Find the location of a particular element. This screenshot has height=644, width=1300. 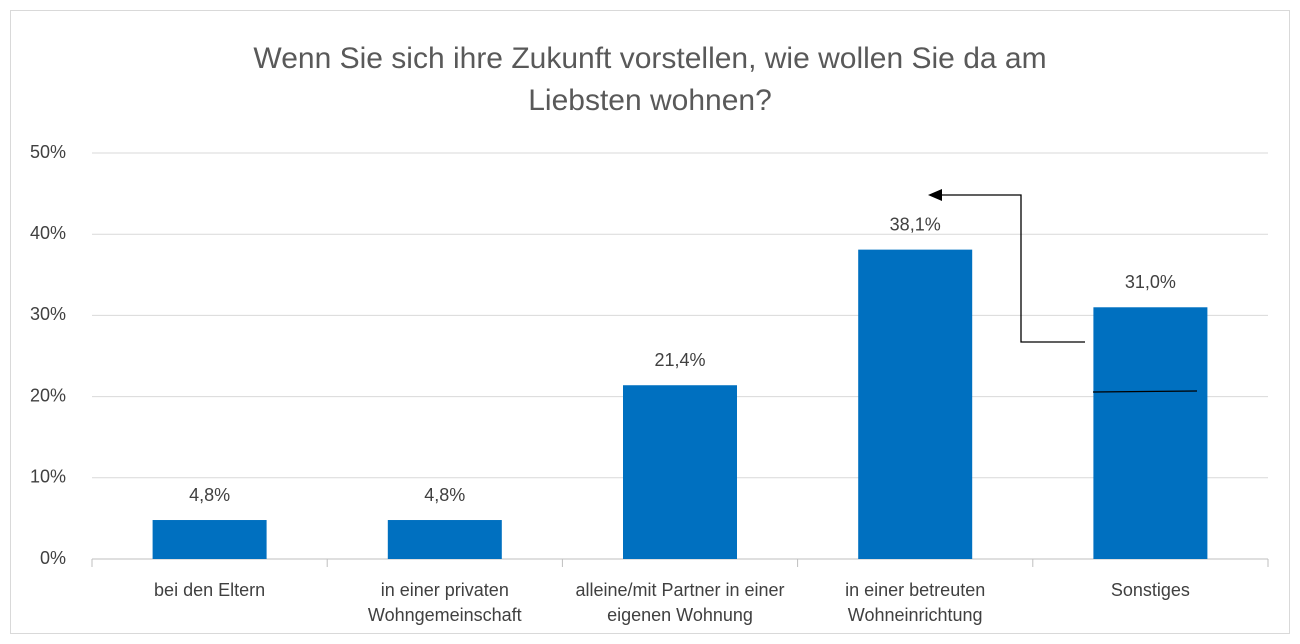

data-label: 31,0% is located at coordinates (1150, 282).